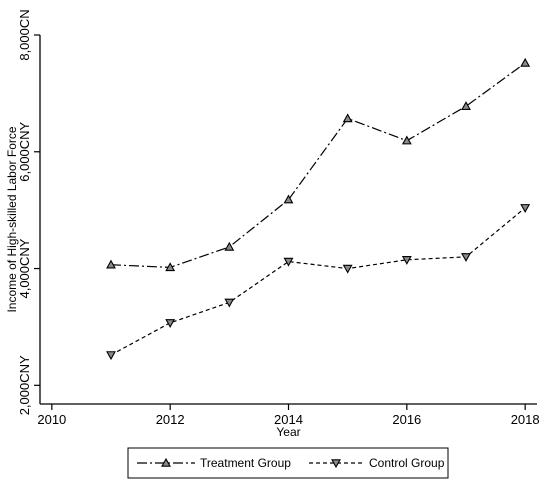 The image size is (550, 485). Describe the element at coordinates (288, 419) in the screenshot. I see `x-tick-label: 2014` at that location.